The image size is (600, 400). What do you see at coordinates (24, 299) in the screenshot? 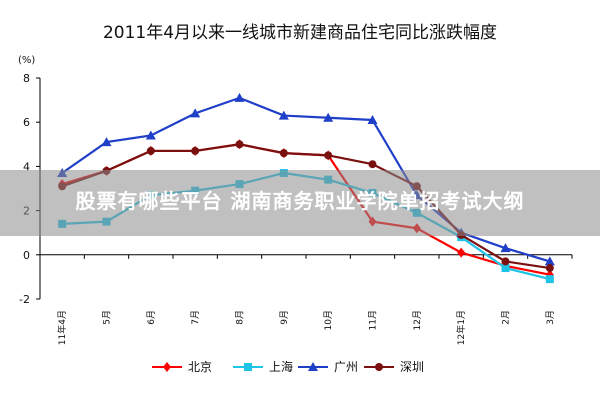
I see `y-tick-label: -2` at bounding box center [24, 299].